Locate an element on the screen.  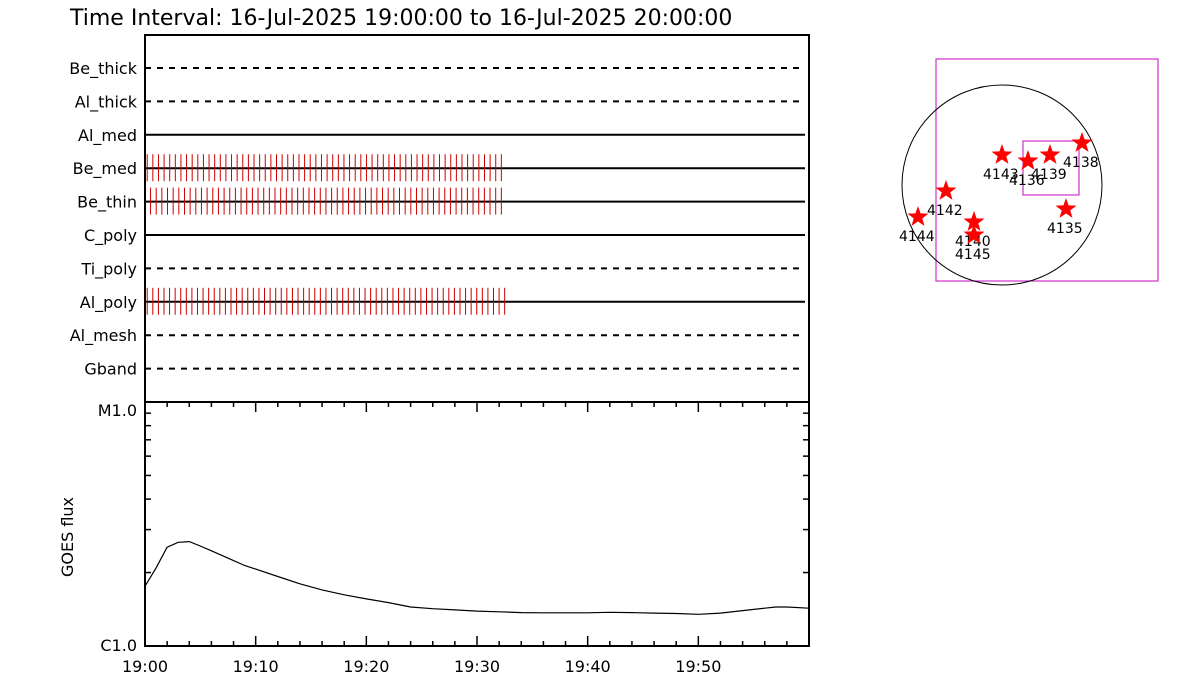
field-of-view-box is located at coordinates (1047, 170).